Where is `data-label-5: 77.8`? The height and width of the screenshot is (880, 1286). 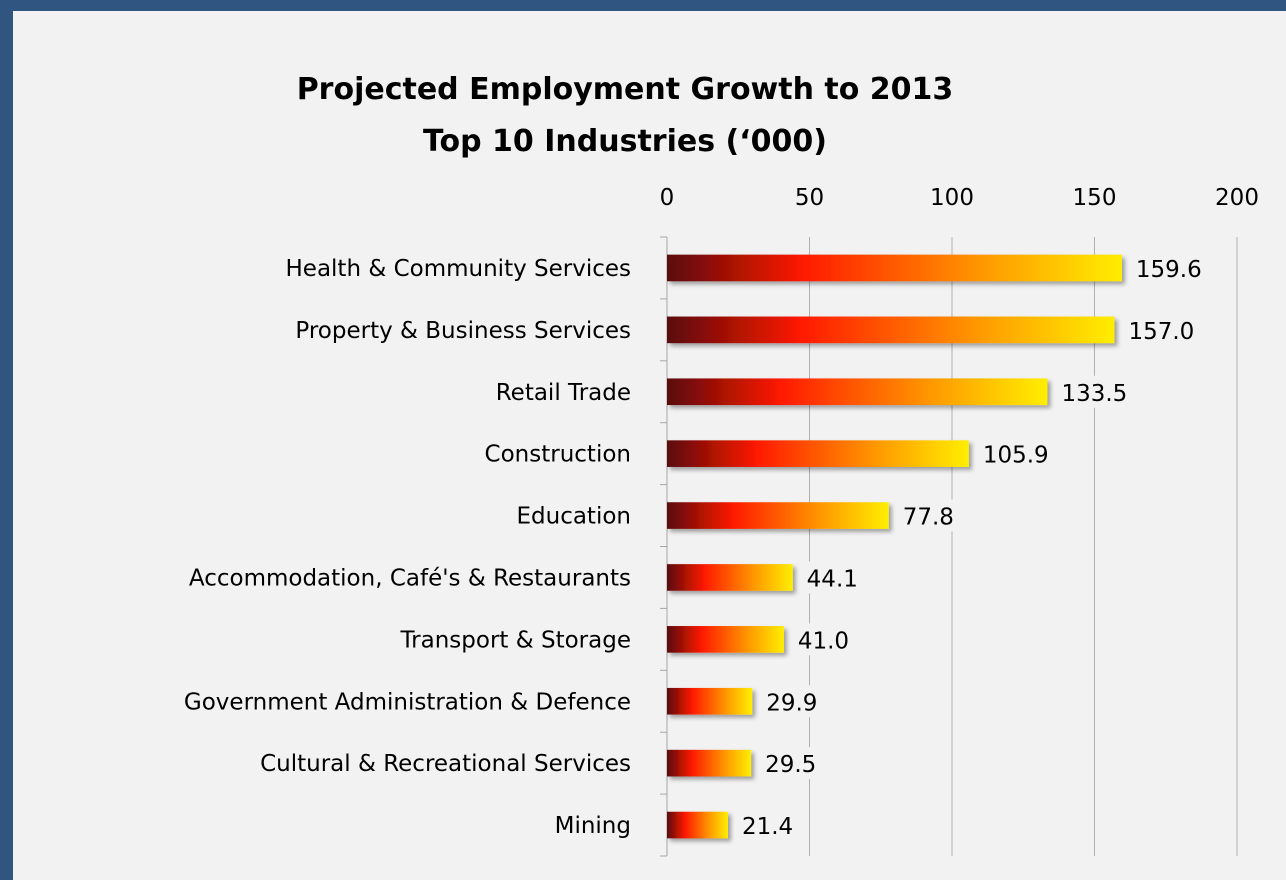
data-label-5: 77.8 is located at coordinates (928, 518).